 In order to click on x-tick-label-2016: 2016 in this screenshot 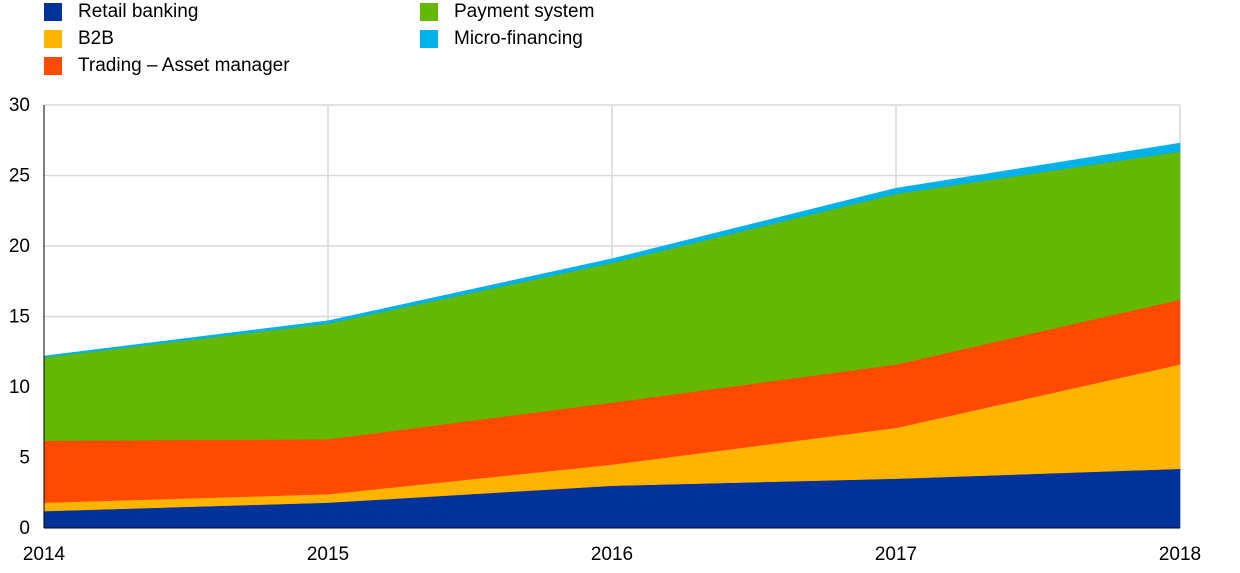, I will do `click(612, 554)`.